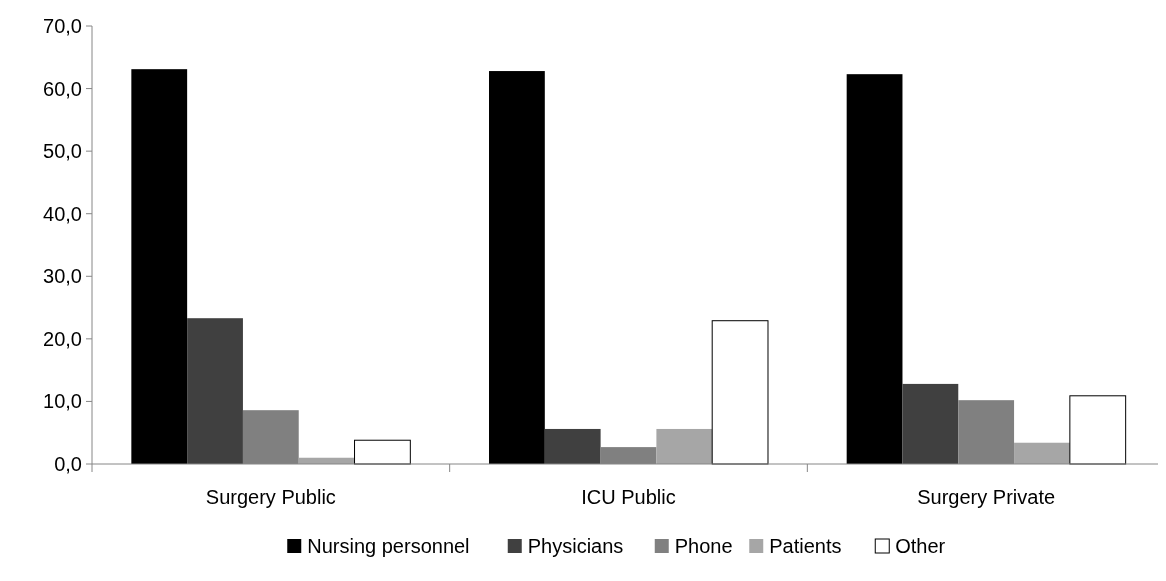 The image size is (1166, 581). I want to click on y-tick-label: 0,0, so click(68, 464).